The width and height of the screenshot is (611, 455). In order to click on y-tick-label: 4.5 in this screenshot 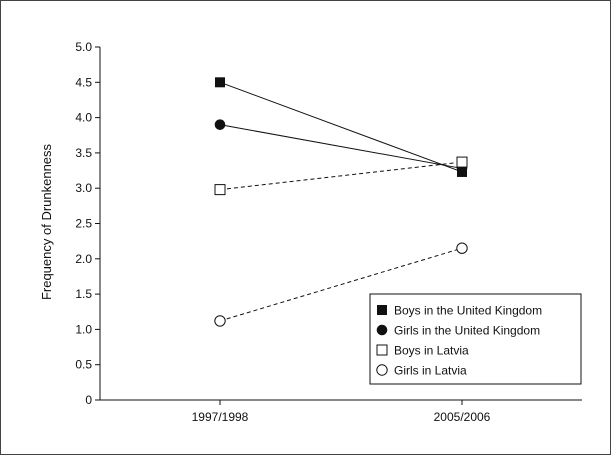, I will do `click(83, 82)`.